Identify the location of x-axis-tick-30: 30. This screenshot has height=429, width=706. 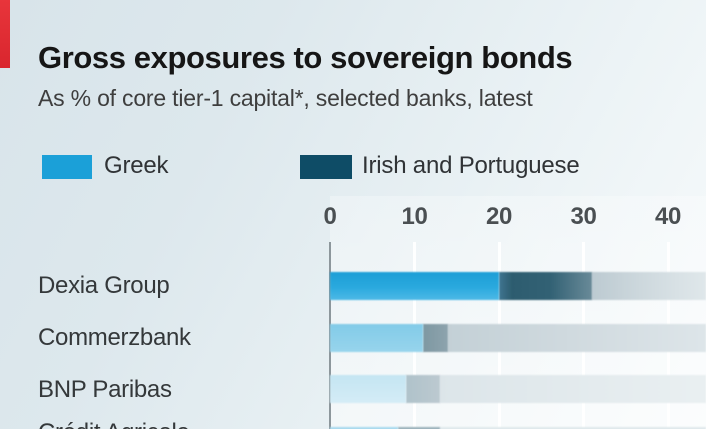
(583, 216).